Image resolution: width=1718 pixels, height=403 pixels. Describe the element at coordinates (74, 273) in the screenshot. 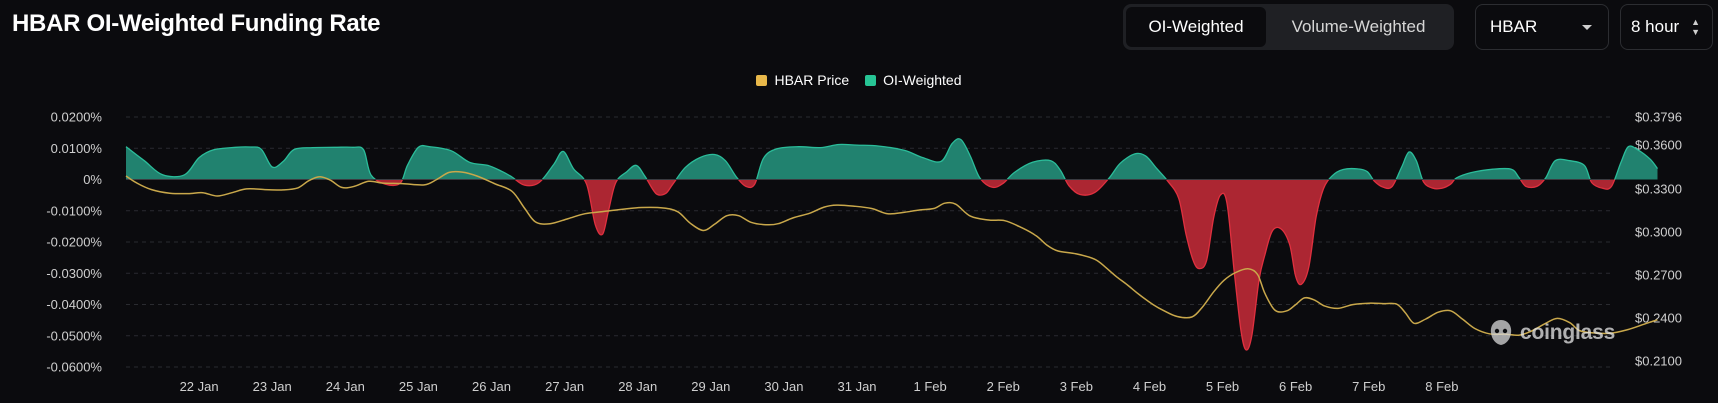

I see `y-left-tick-label: -0.0300%` at that location.